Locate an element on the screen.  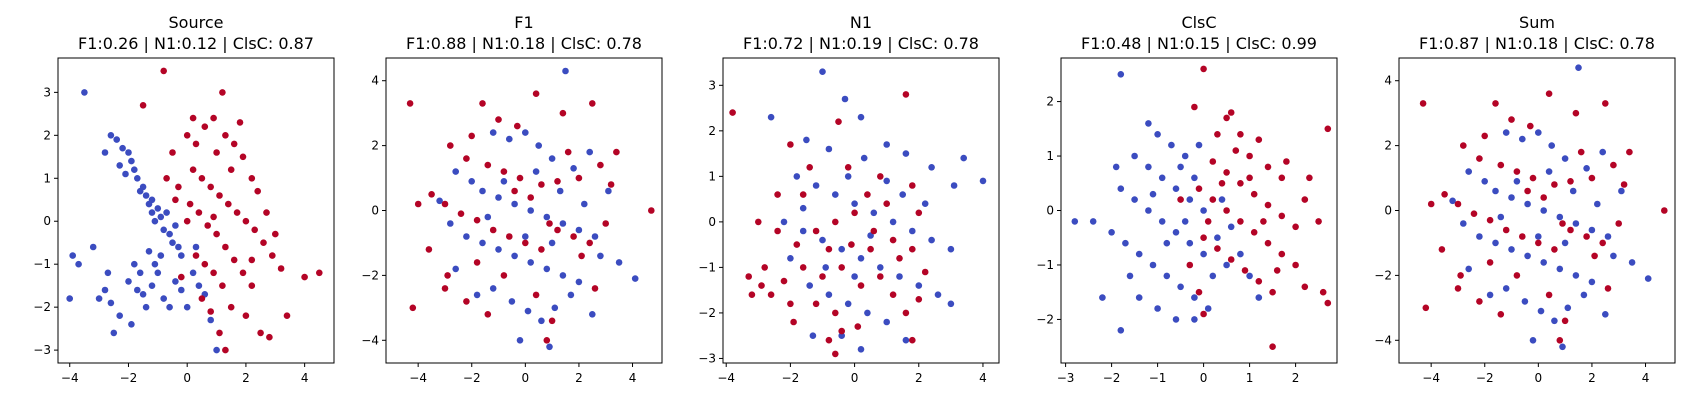
x-tick-label: −4 is located at coordinates (1431, 378).